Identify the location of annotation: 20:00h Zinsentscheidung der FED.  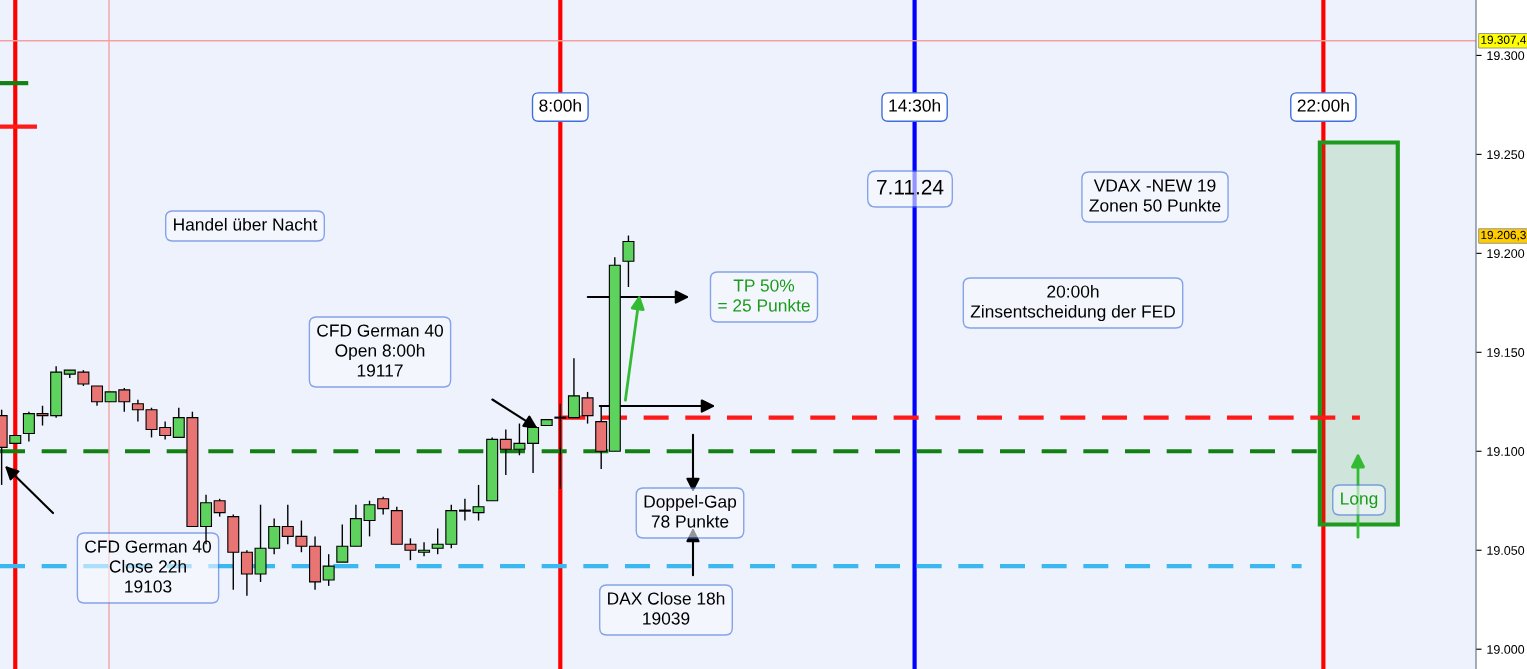
(1072, 303).